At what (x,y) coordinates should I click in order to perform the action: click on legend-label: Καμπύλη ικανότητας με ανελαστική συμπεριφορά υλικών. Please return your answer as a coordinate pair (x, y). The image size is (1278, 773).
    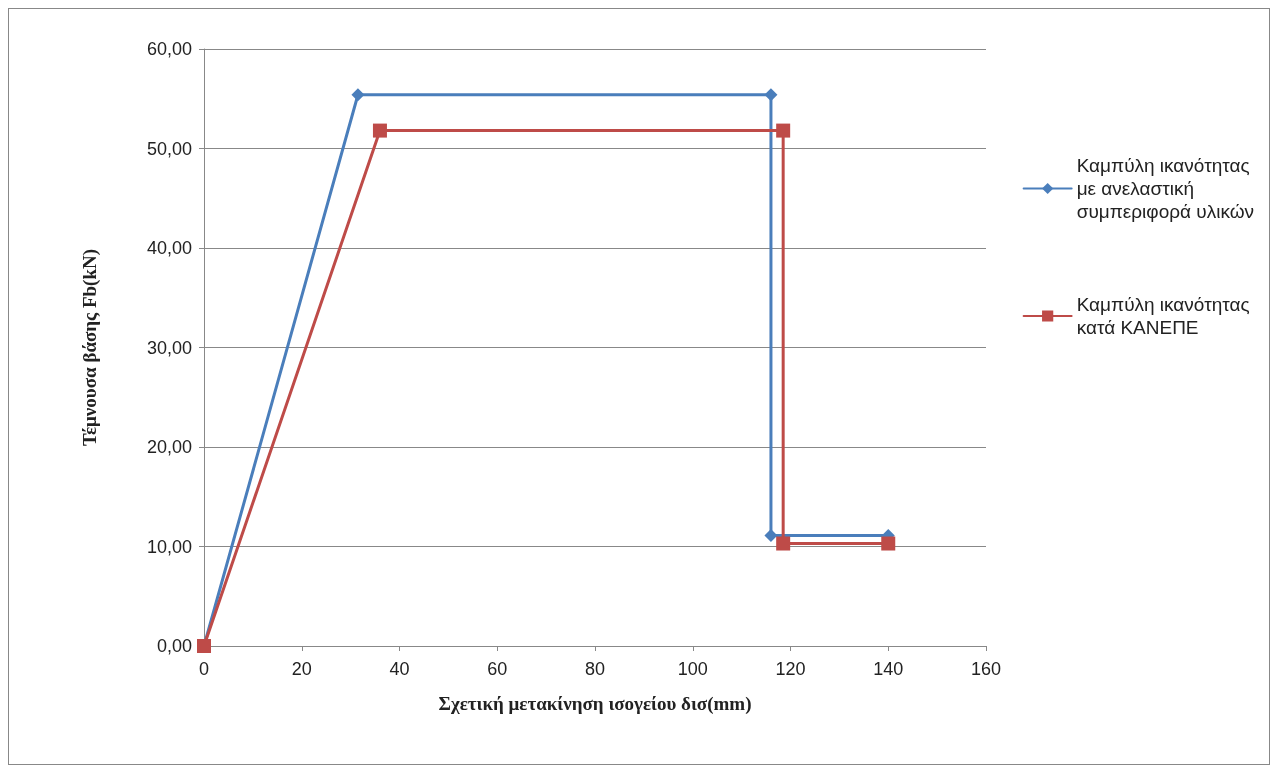
    Looking at the image, I should click on (1165, 188).